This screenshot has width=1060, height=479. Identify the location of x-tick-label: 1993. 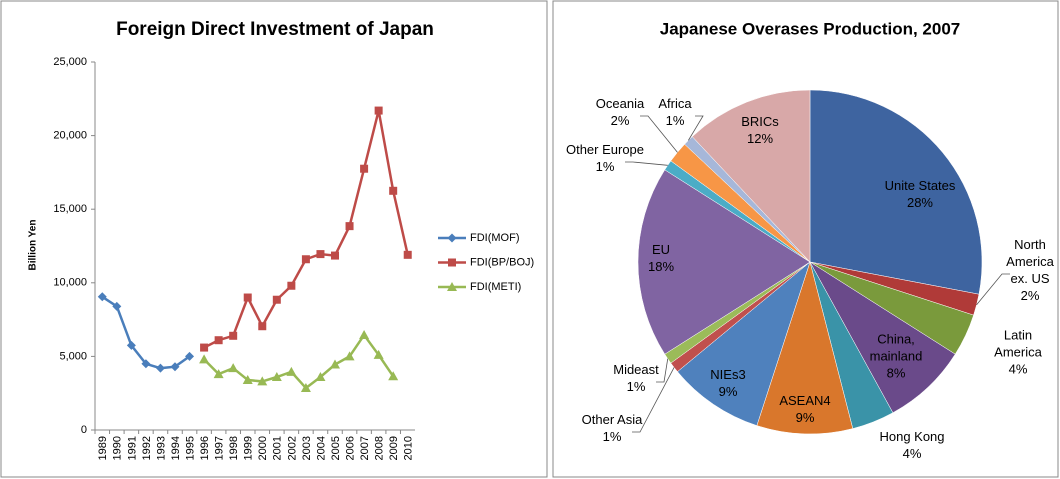
(161, 448).